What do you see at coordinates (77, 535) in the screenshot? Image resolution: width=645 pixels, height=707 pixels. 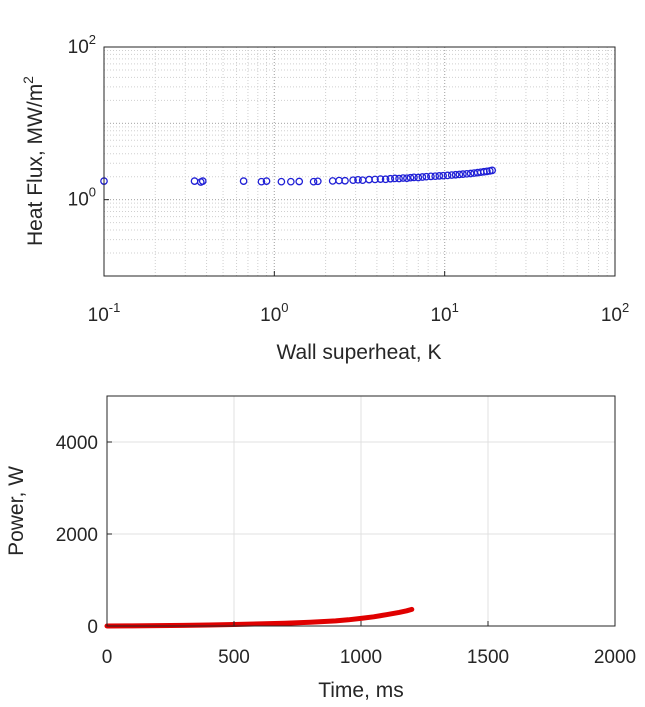 I see `power-y-tick-label: 2000` at bounding box center [77, 535].